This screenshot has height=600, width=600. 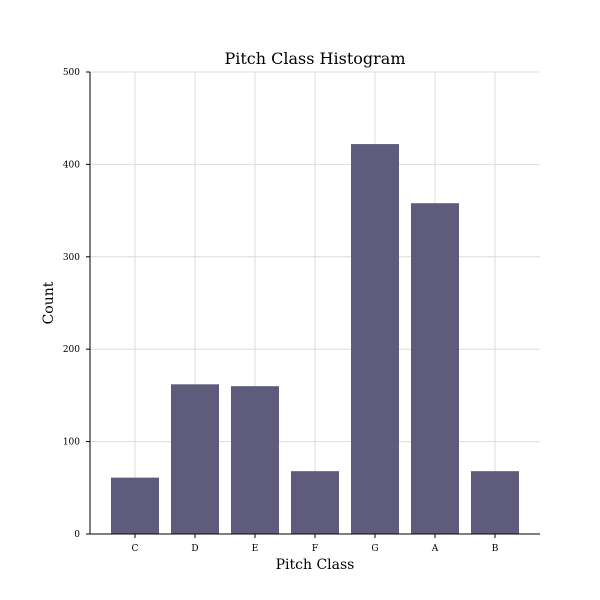 What do you see at coordinates (315, 549) in the screenshot?
I see `x-tick-label: F` at bounding box center [315, 549].